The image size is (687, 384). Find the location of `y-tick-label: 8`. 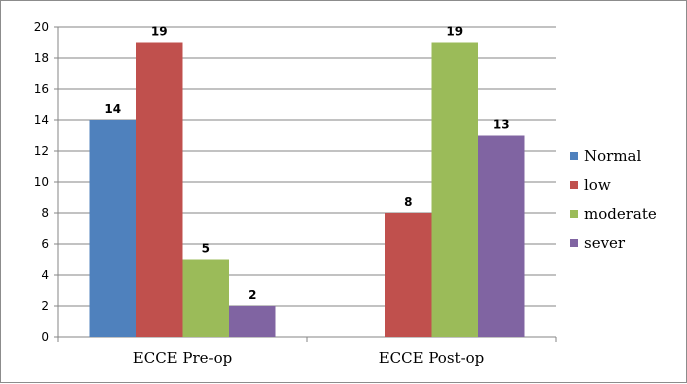

y-tick-label: 8 is located at coordinates (45, 213).